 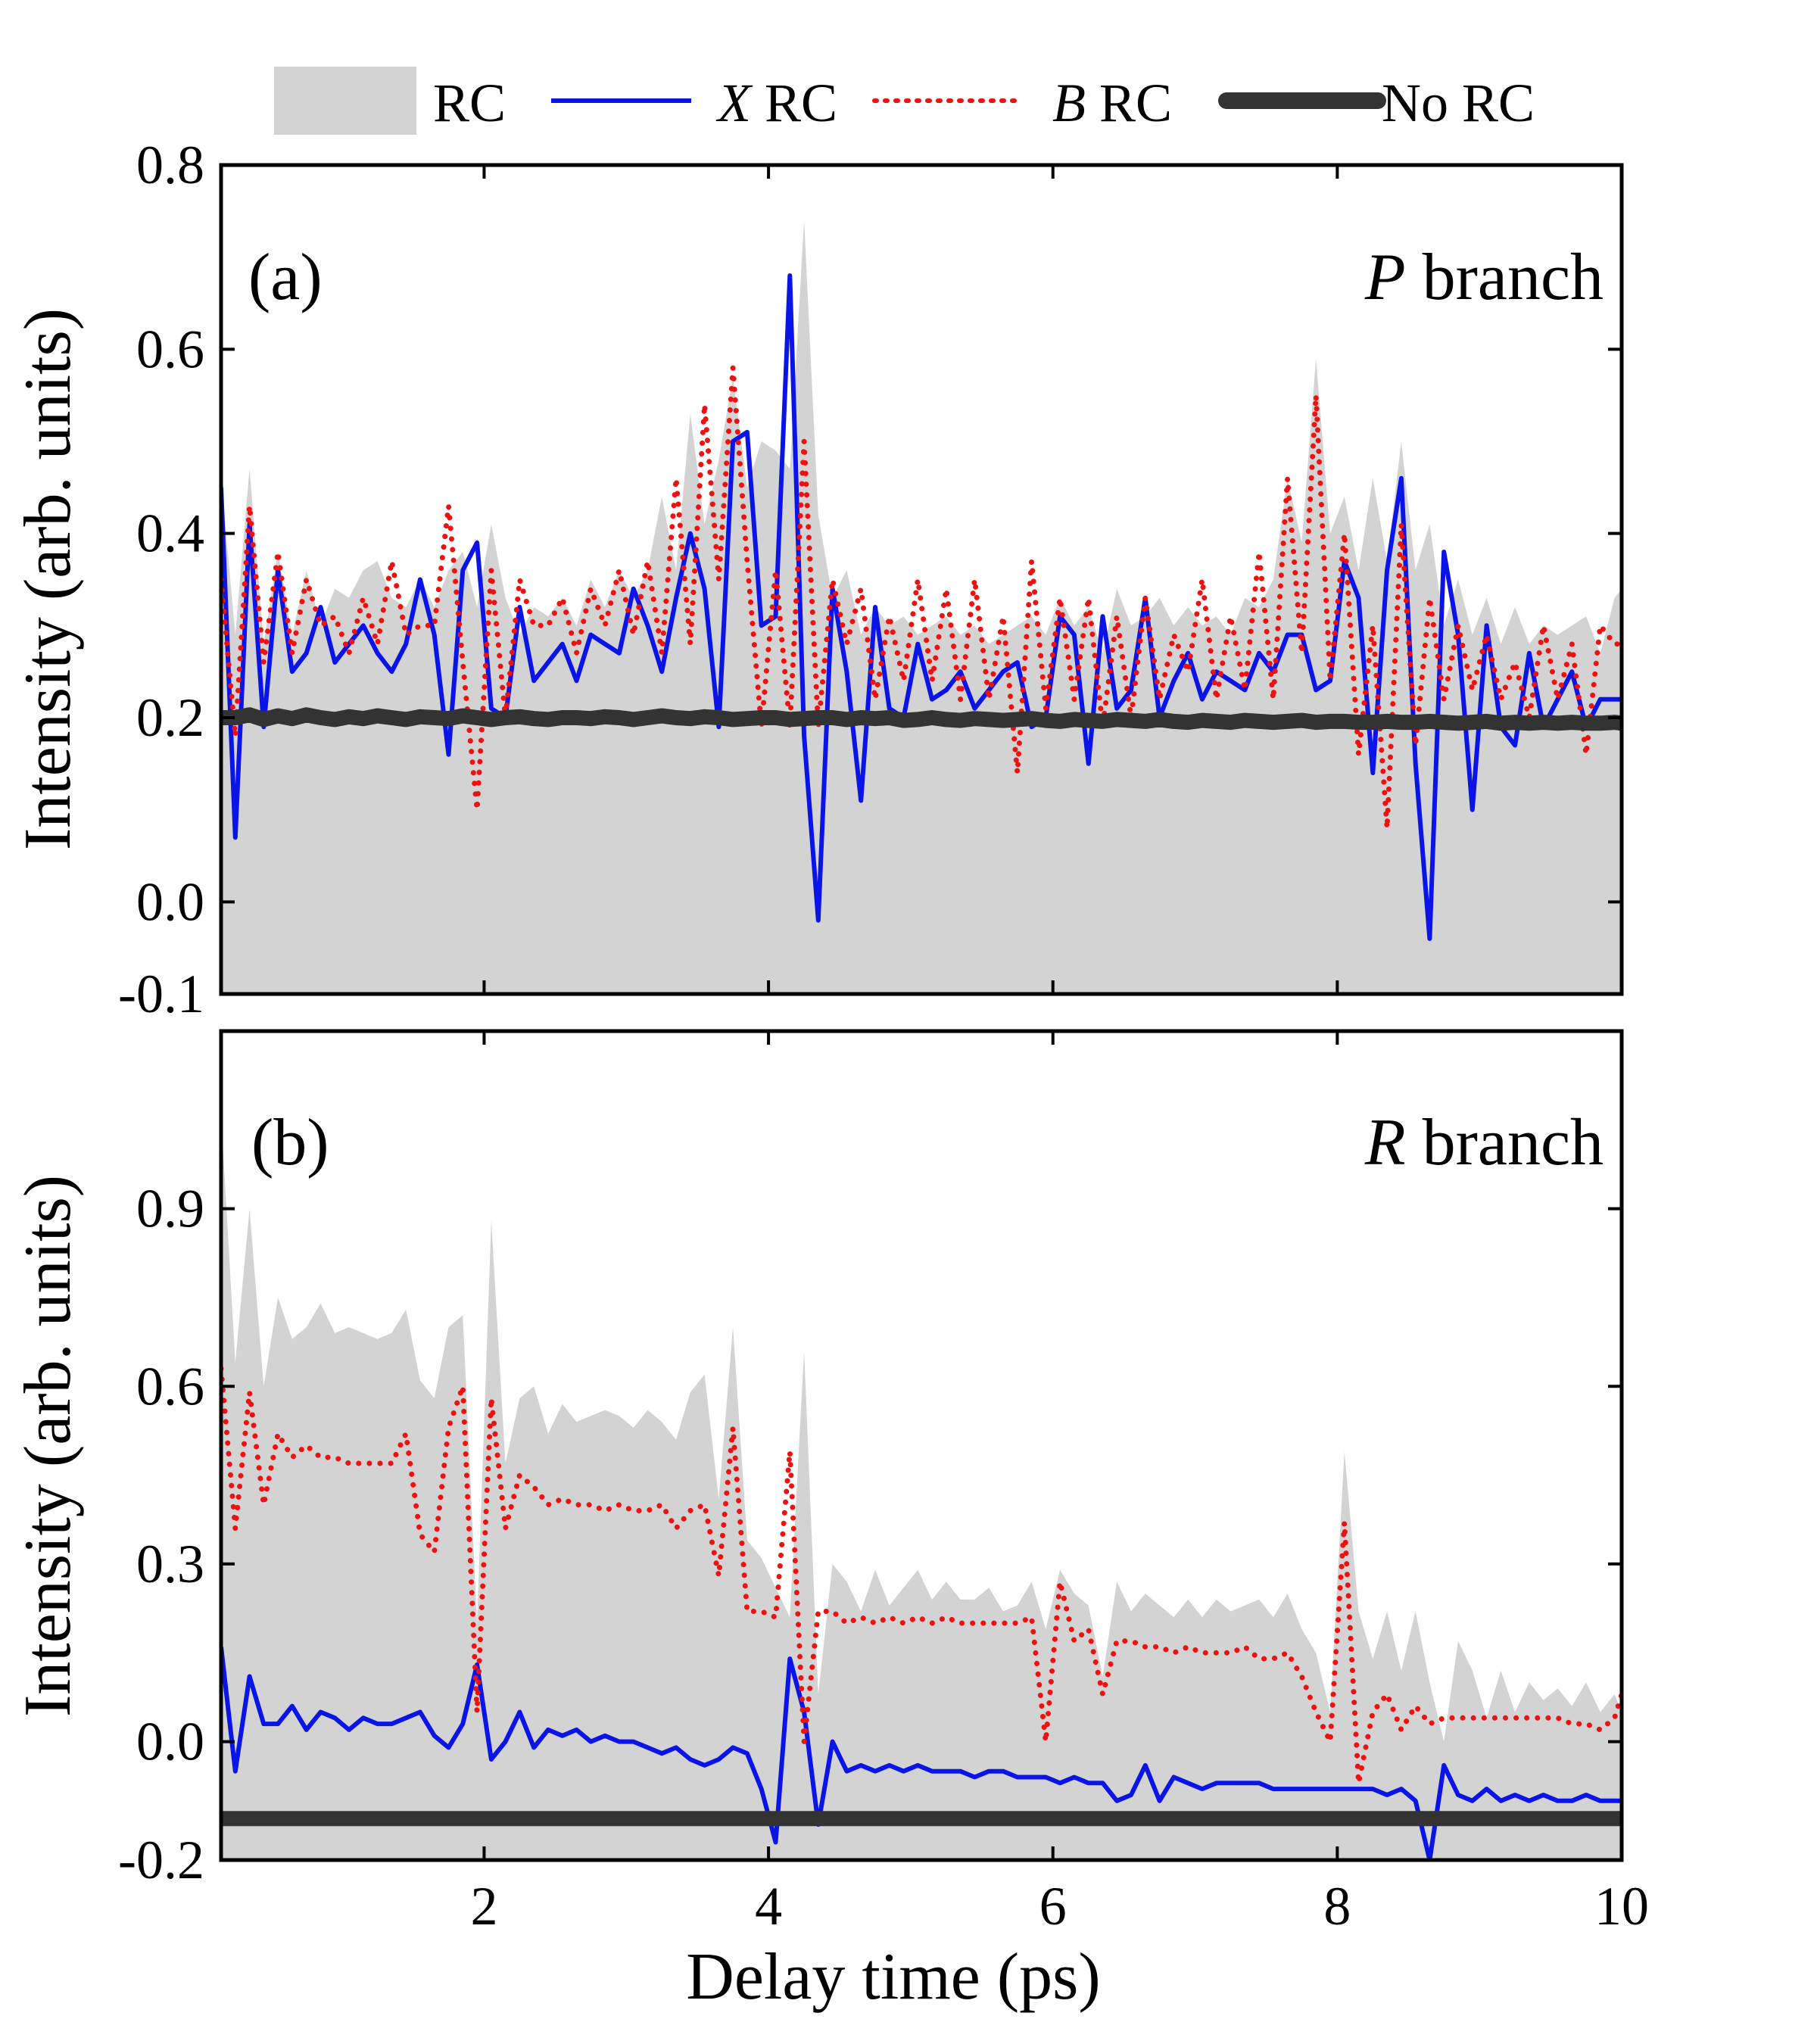 I want to click on legend-rc-swatch, so click(x=345, y=101).